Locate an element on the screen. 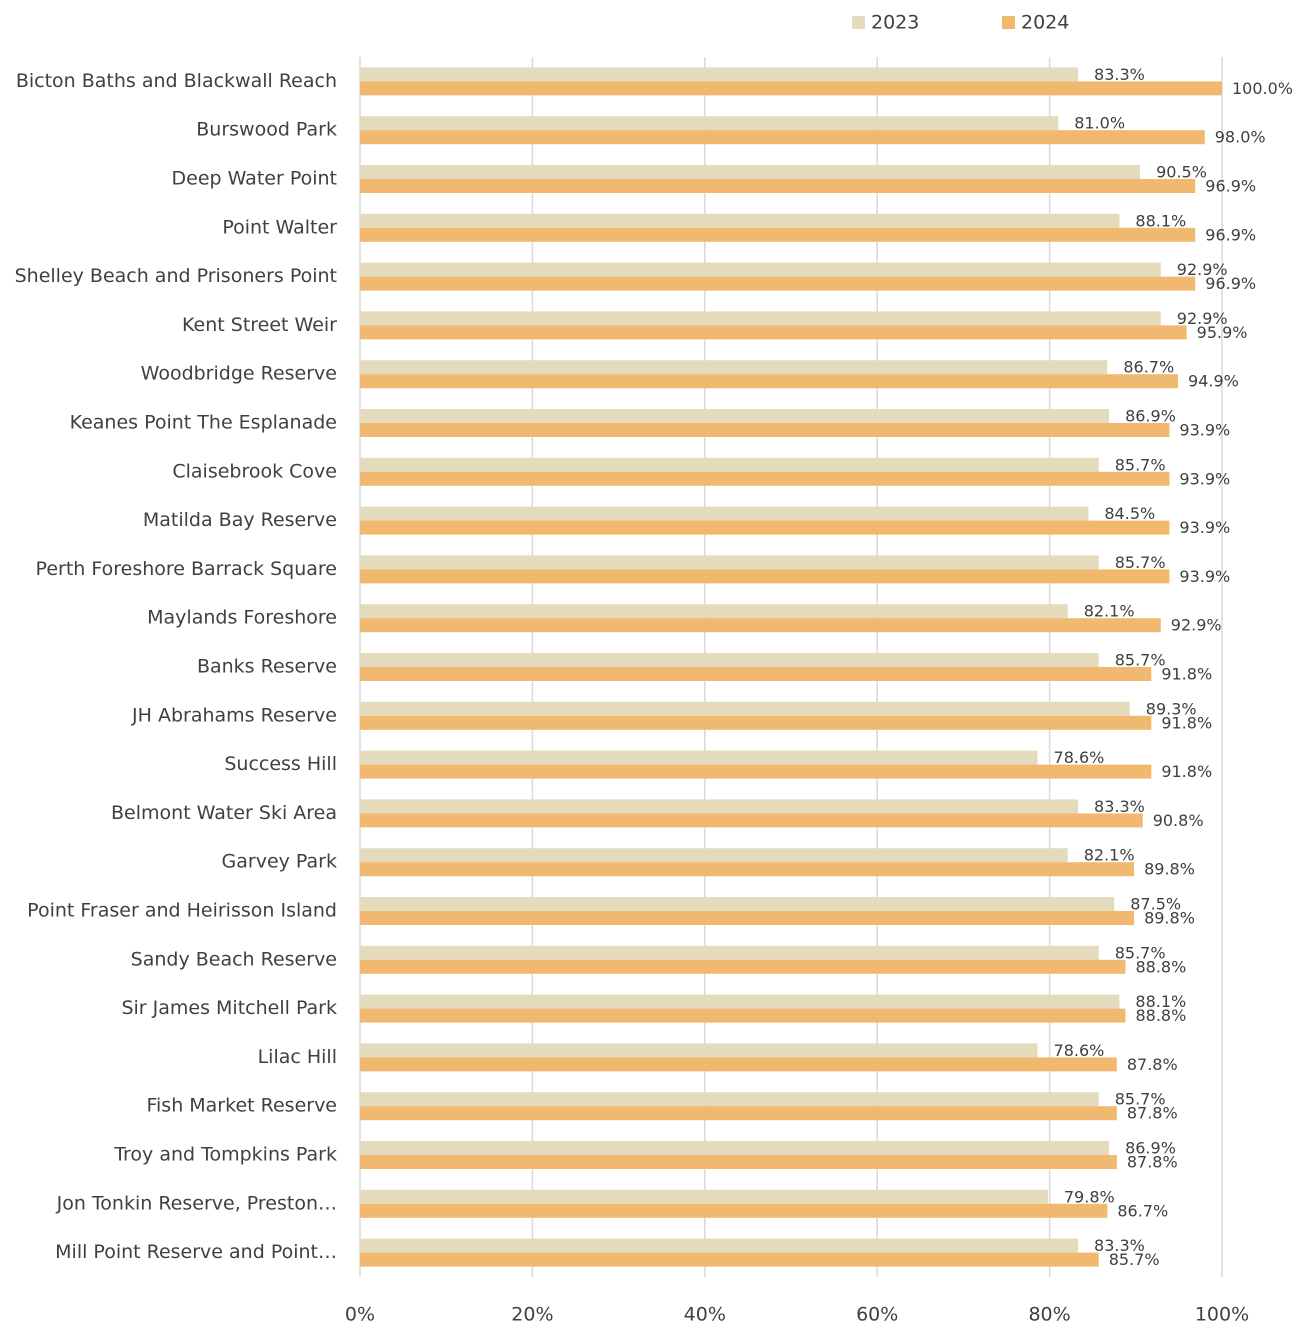 Image resolution: width=1297 pixels, height=1329 pixels. y-tick-label: Keanes Point The Esplanade is located at coordinates (203, 423).